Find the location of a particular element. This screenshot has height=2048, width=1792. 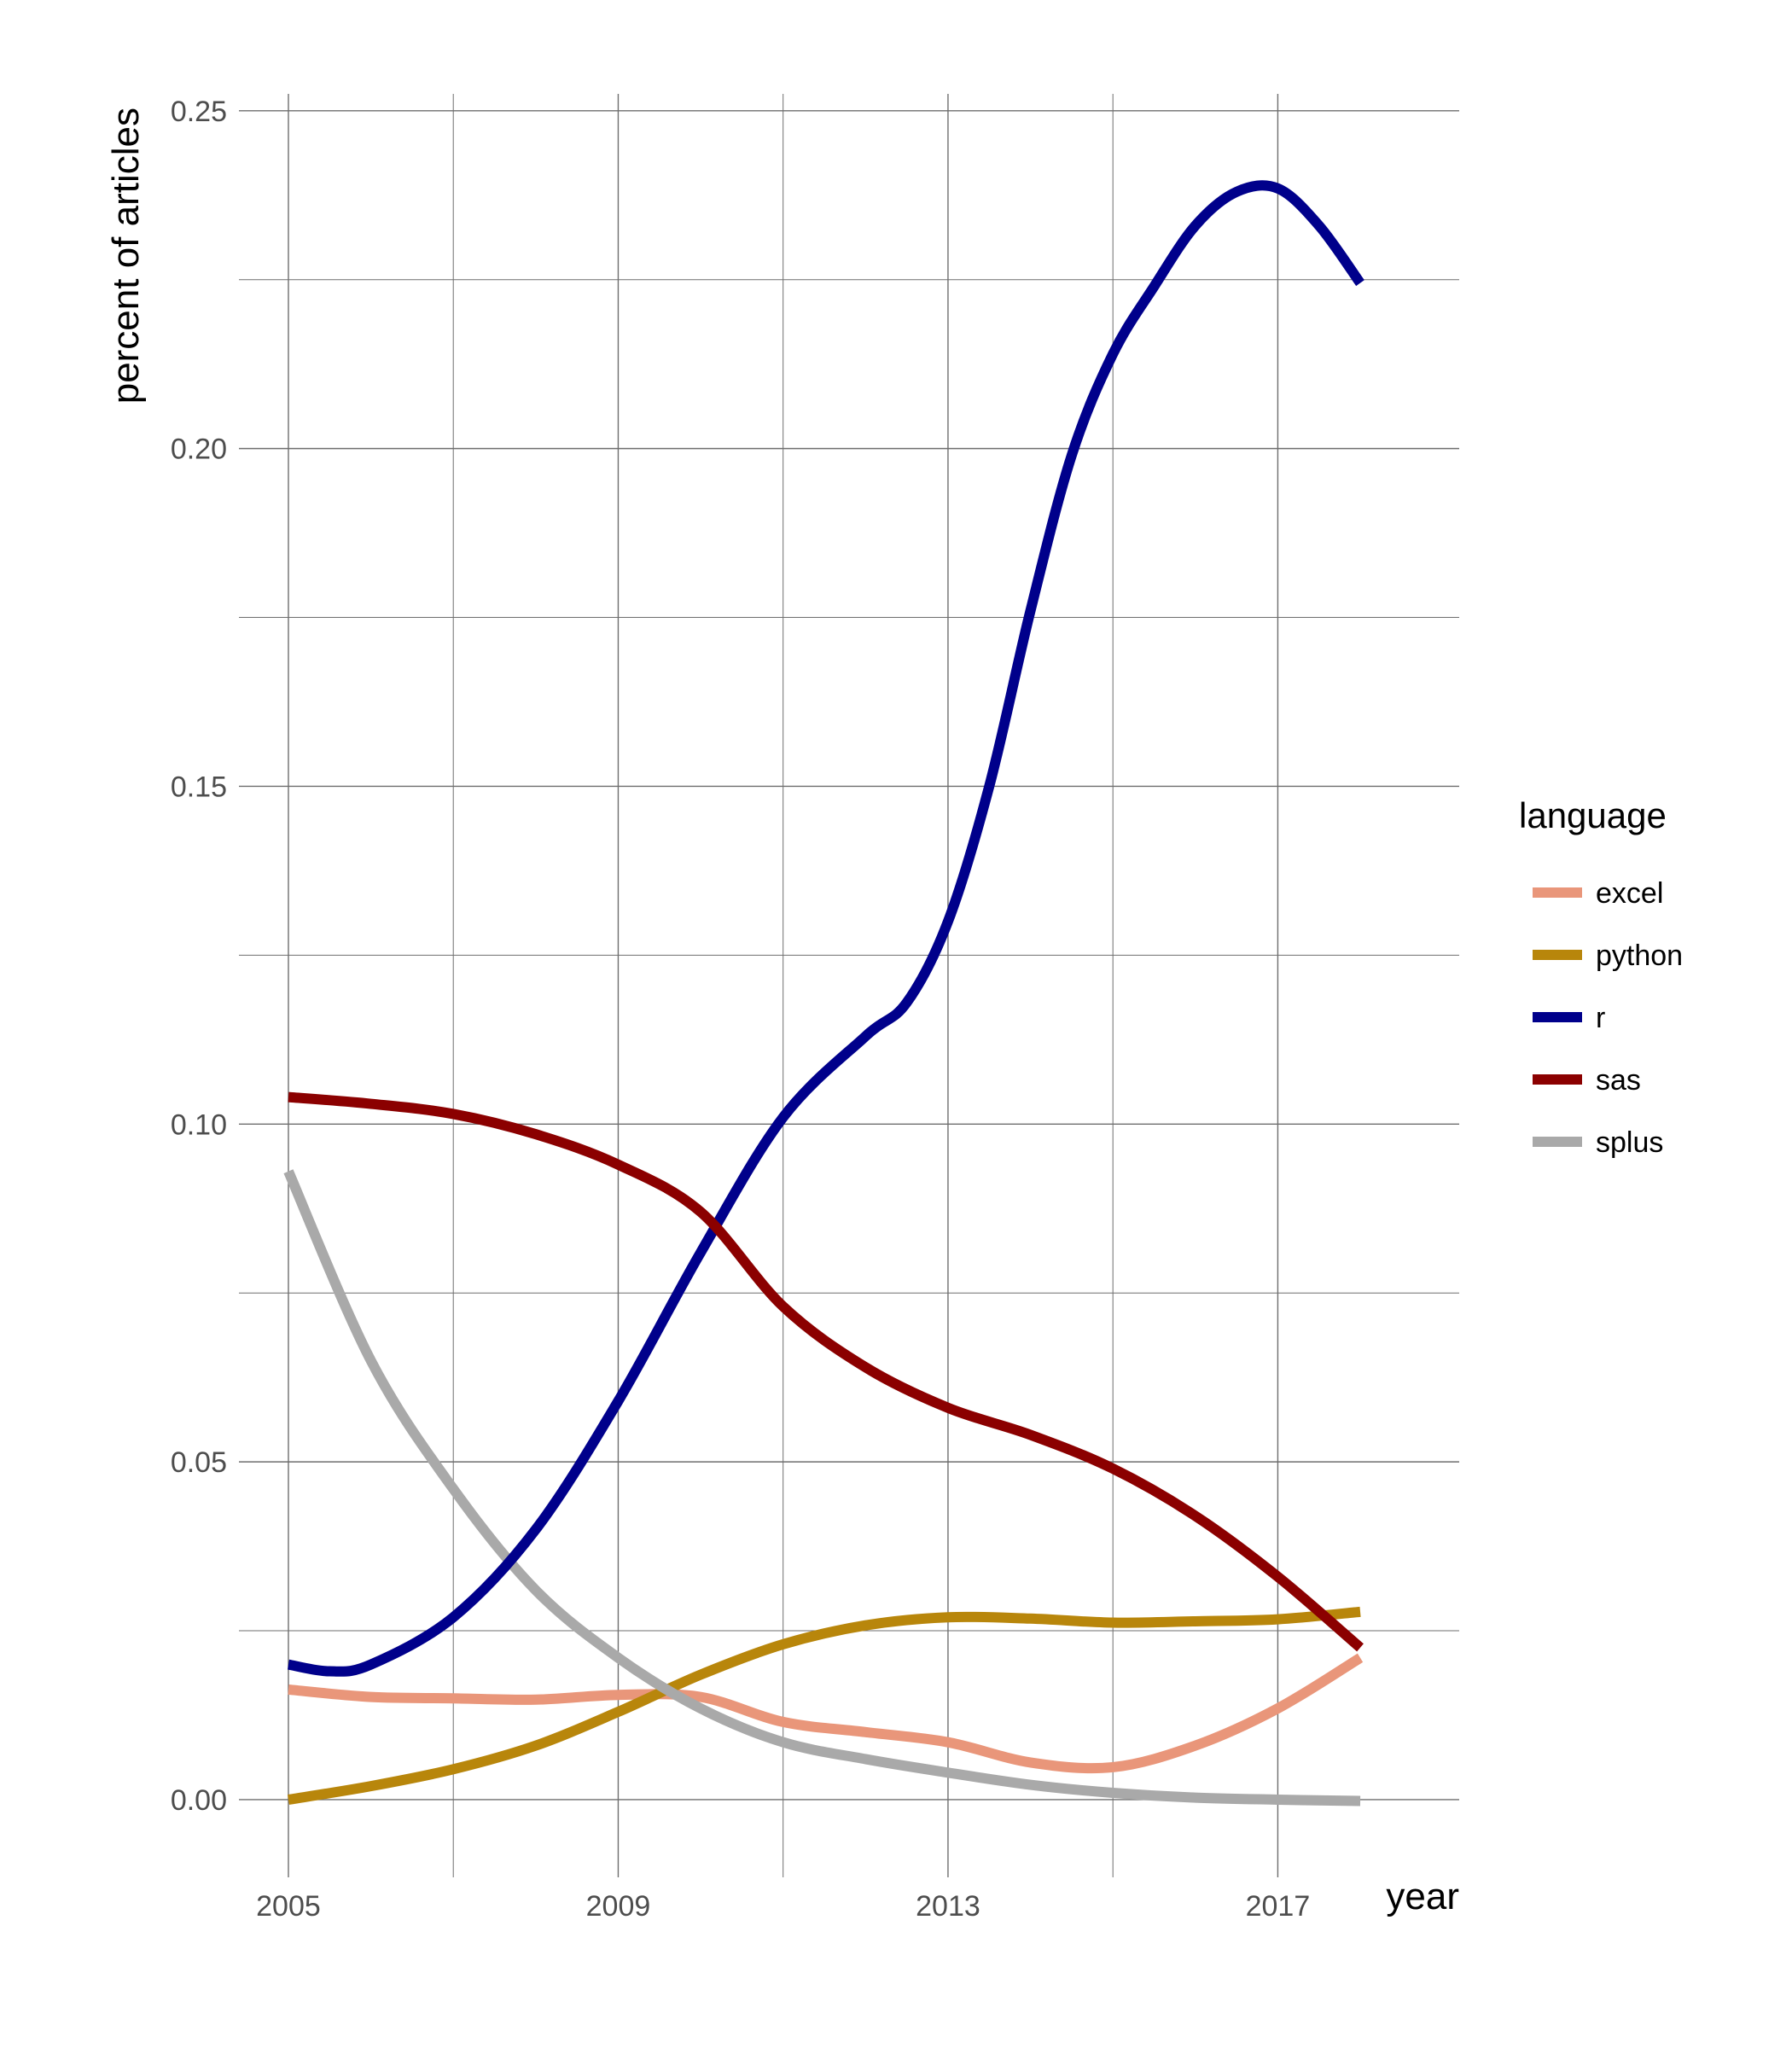

y-axis-title: percent of articles is located at coordinates (126, 256).